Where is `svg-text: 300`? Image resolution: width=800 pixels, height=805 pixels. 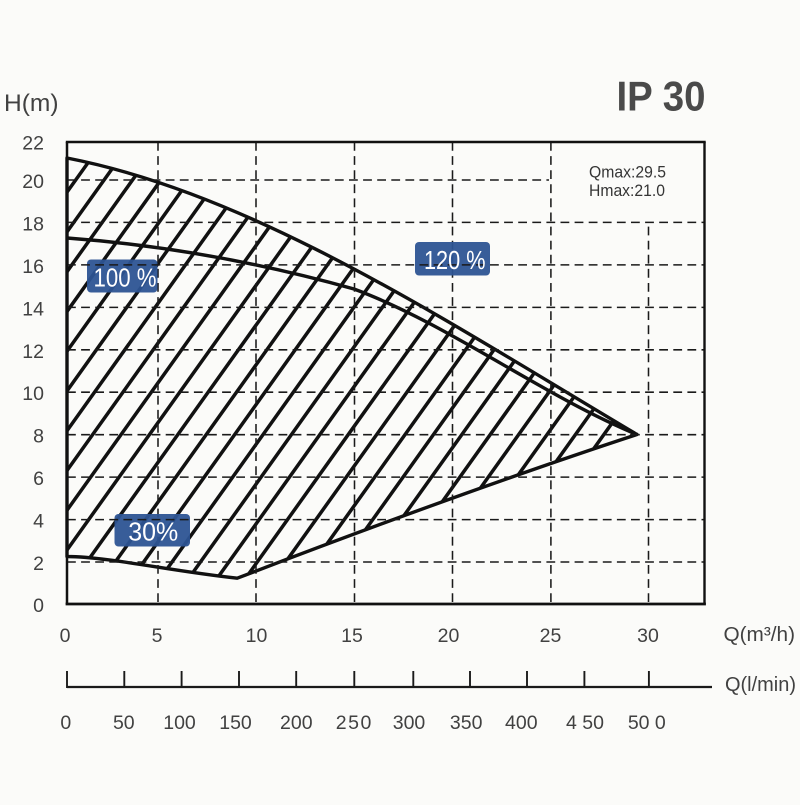 svg-text: 300 is located at coordinates (409, 723).